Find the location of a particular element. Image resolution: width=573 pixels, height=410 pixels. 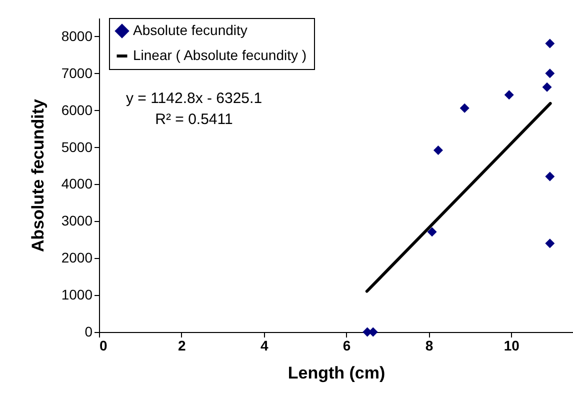

x-tick-label: 8 is located at coordinates (429, 346).